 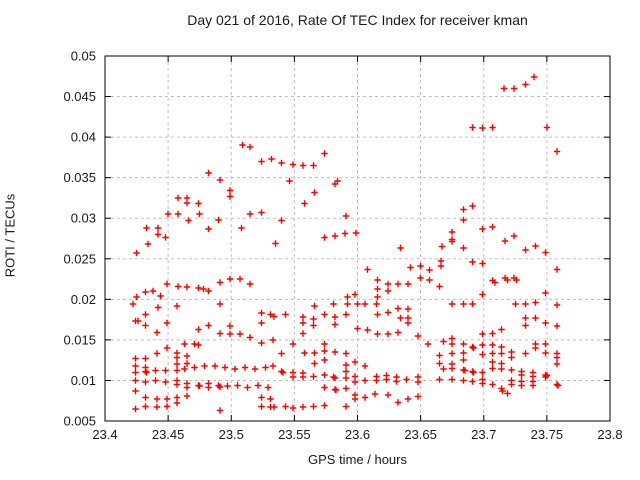 What do you see at coordinates (420, 434) in the screenshot?
I see `svg-text: 23.65` at bounding box center [420, 434].